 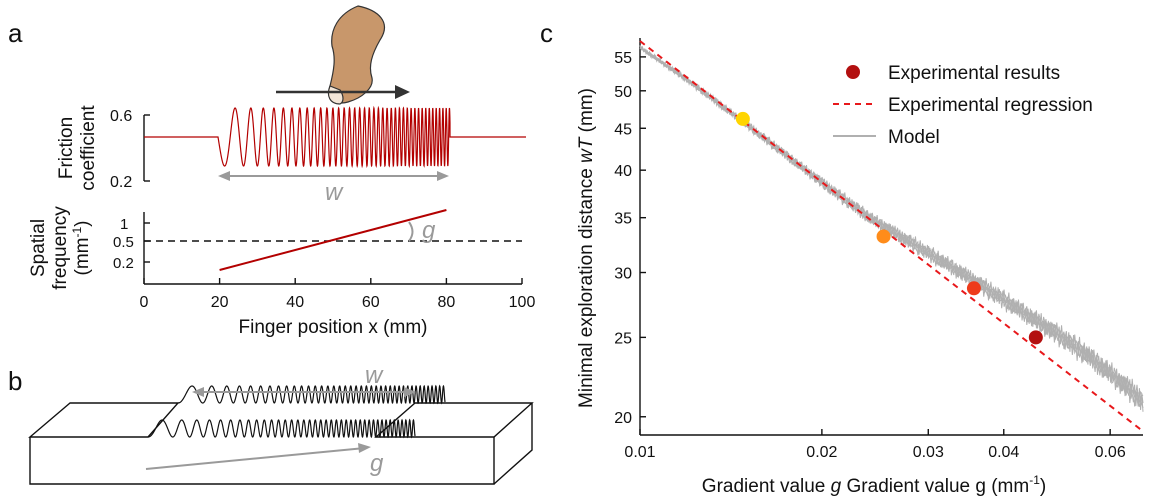 What do you see at coordinates (15, 33) in the screenshot?
I see `panel-a-label: a` at bounding box center [15, 33].